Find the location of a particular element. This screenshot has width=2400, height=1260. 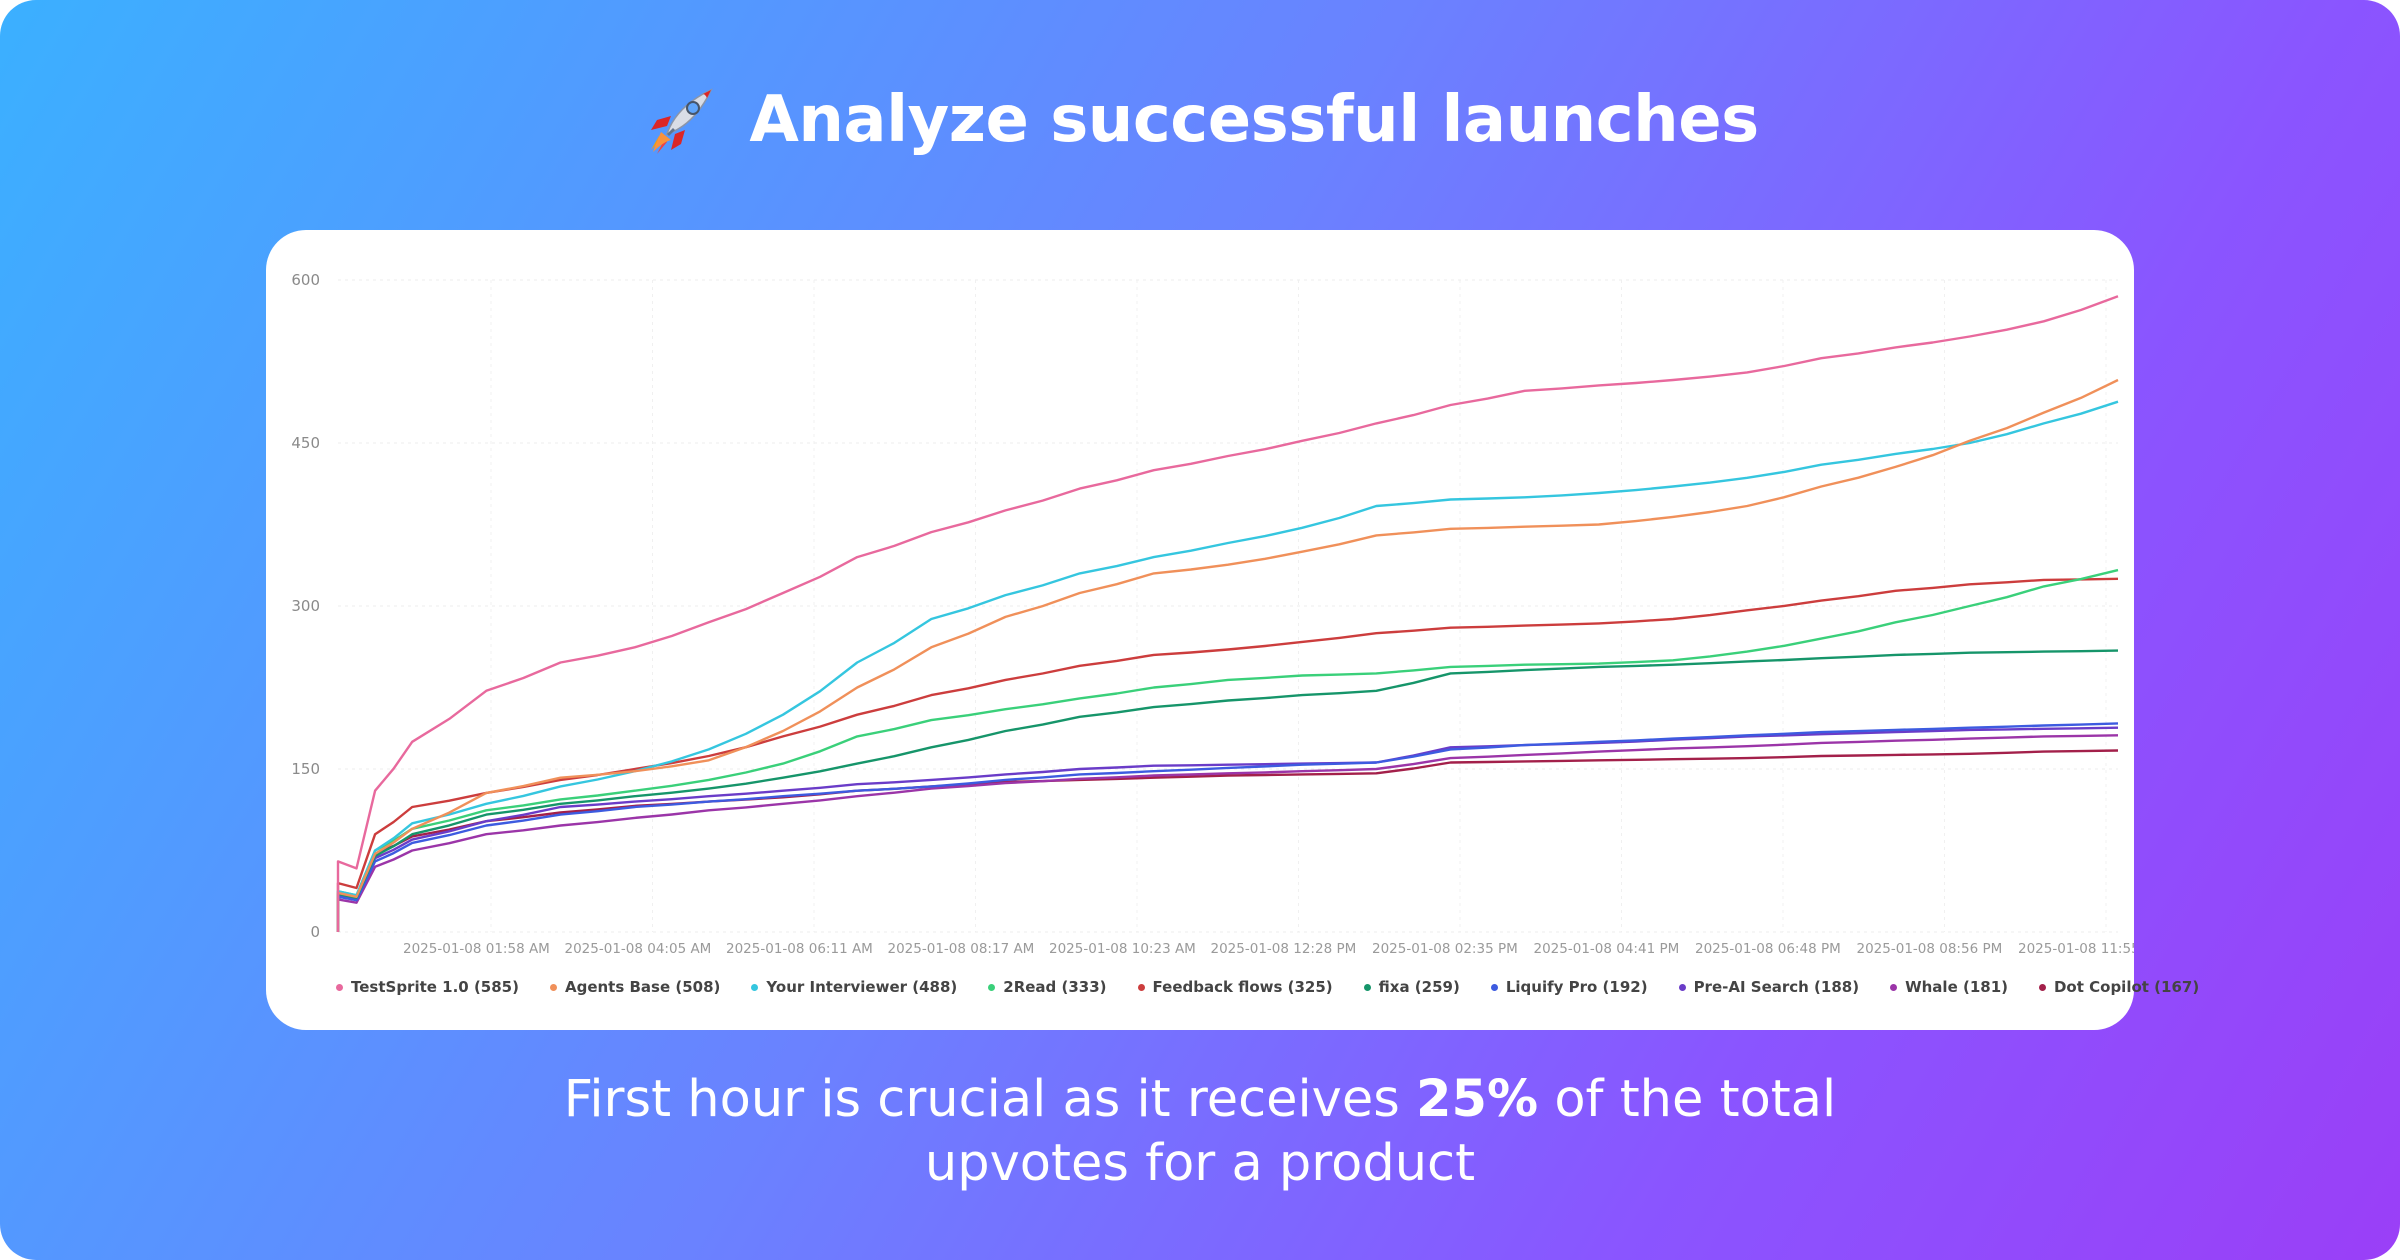

legend-label: Whale (181) is located at coordinates (1956, 987).